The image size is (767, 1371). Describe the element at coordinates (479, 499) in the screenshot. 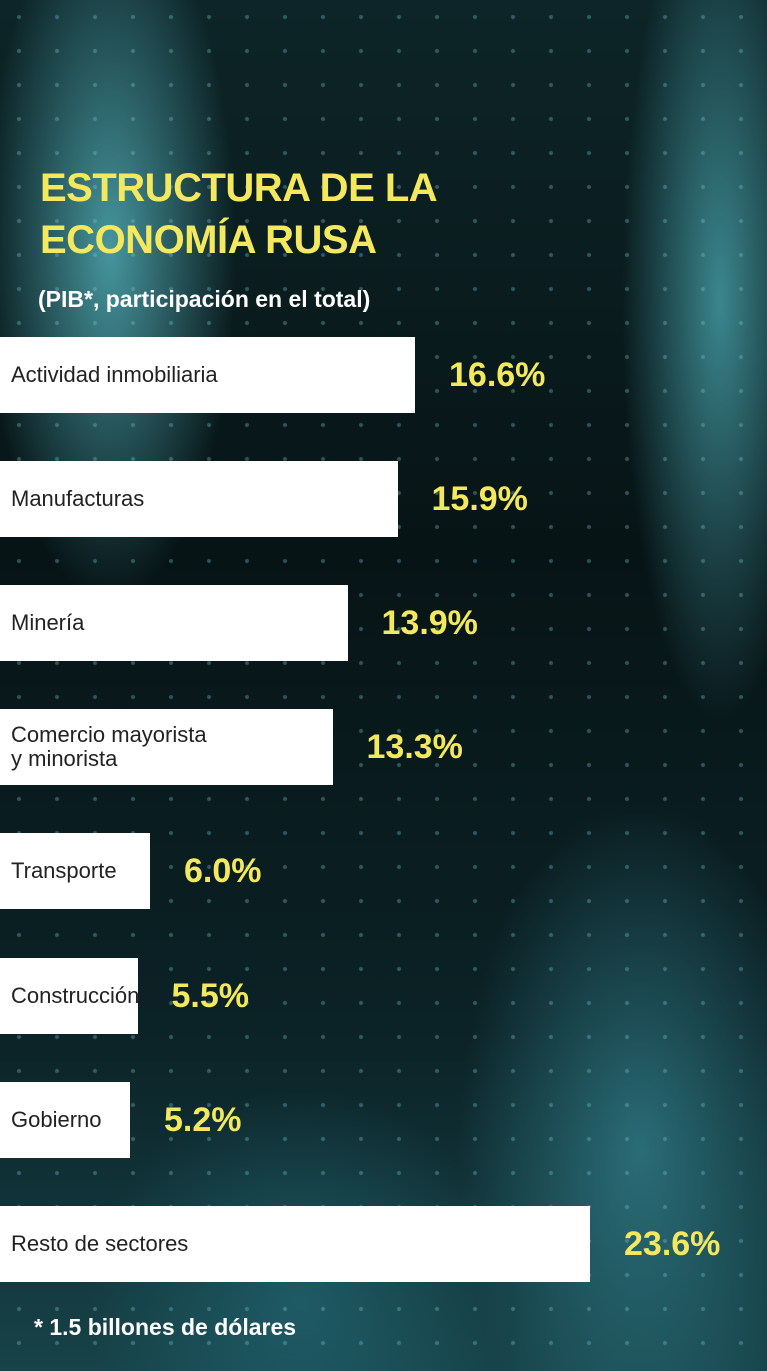

I see `value-label: 15.9%` at that location.